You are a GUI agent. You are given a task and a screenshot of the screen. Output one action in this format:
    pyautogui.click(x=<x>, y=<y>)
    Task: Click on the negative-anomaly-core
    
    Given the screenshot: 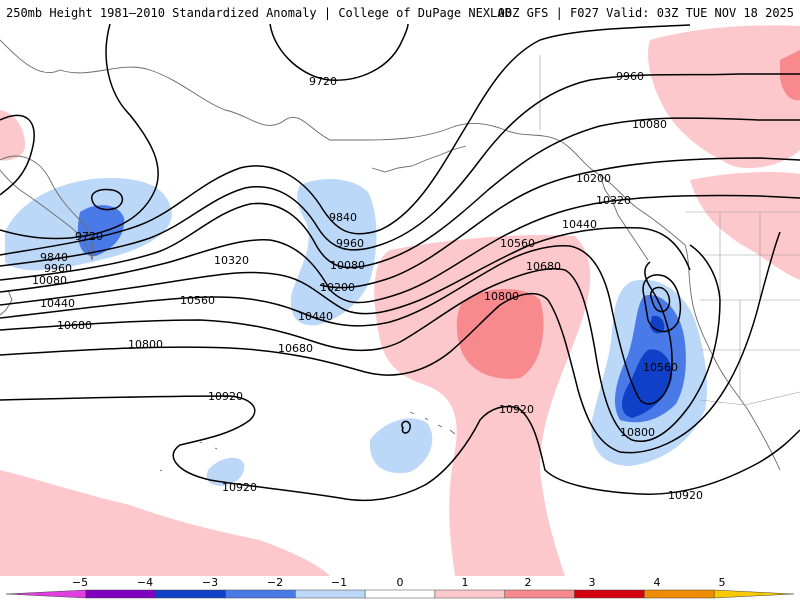 What is the action you would take?
    pyautogui.click(x=101, y=231)
    